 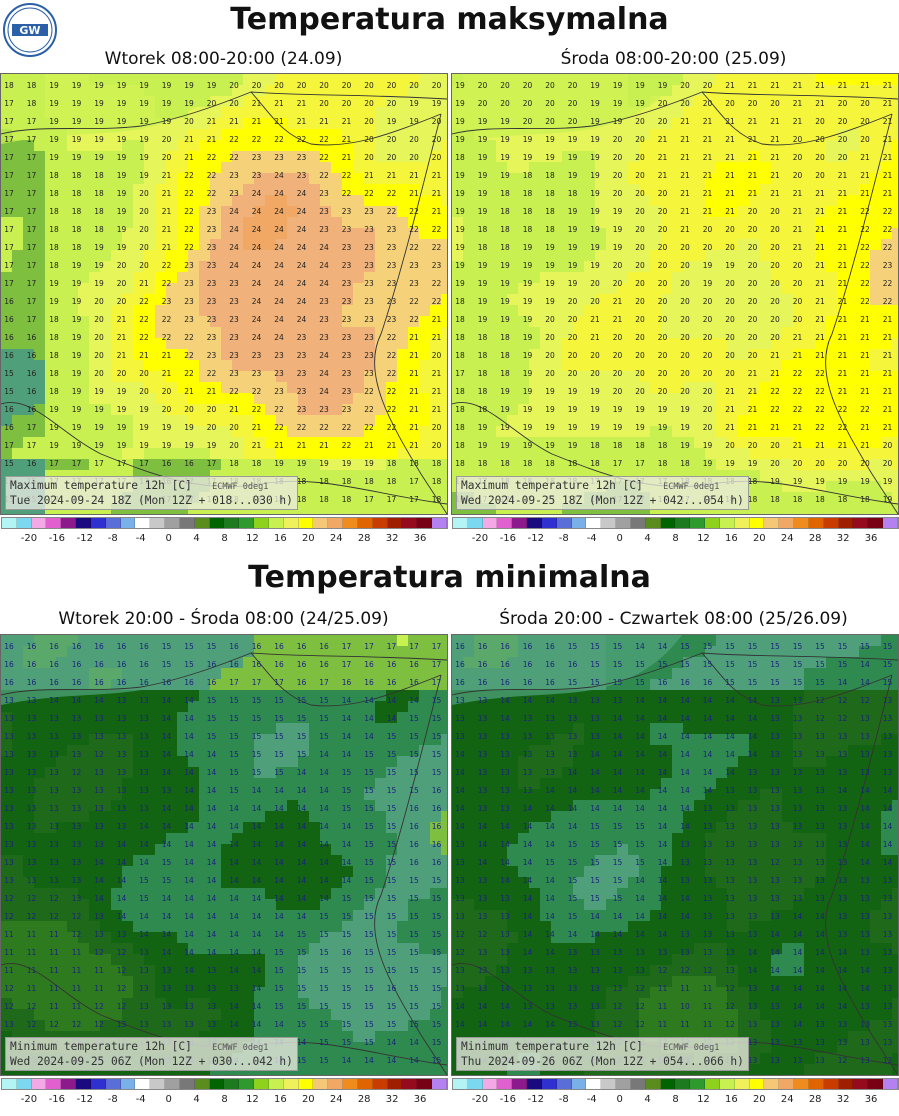 I want to click on map-title: Środa 20:00 - Czwartek 08:00 (25/26.09), so click(x=673, y=619).